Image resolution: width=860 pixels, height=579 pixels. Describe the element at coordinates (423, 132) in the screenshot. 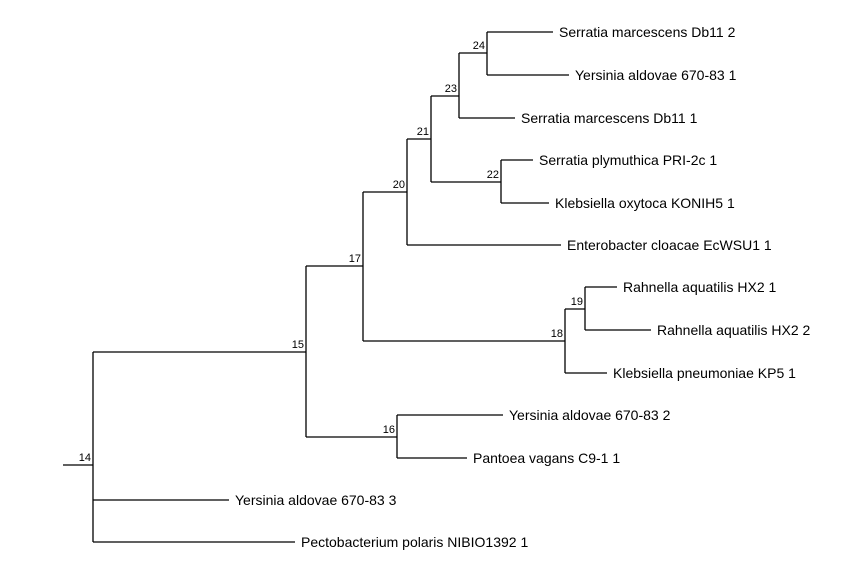

I see `node-label: 21` at that location.